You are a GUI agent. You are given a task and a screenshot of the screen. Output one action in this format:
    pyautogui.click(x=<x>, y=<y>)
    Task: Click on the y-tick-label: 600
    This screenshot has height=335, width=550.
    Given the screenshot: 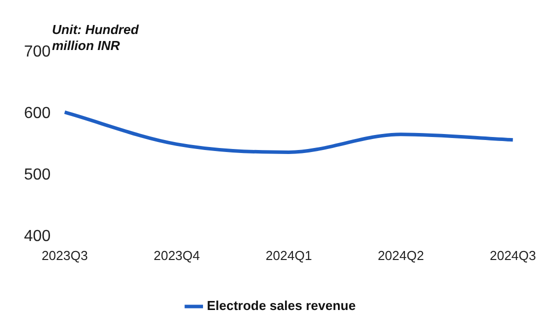 What is the action you would take?
    pyautogui.click(x=37, y=113)
    